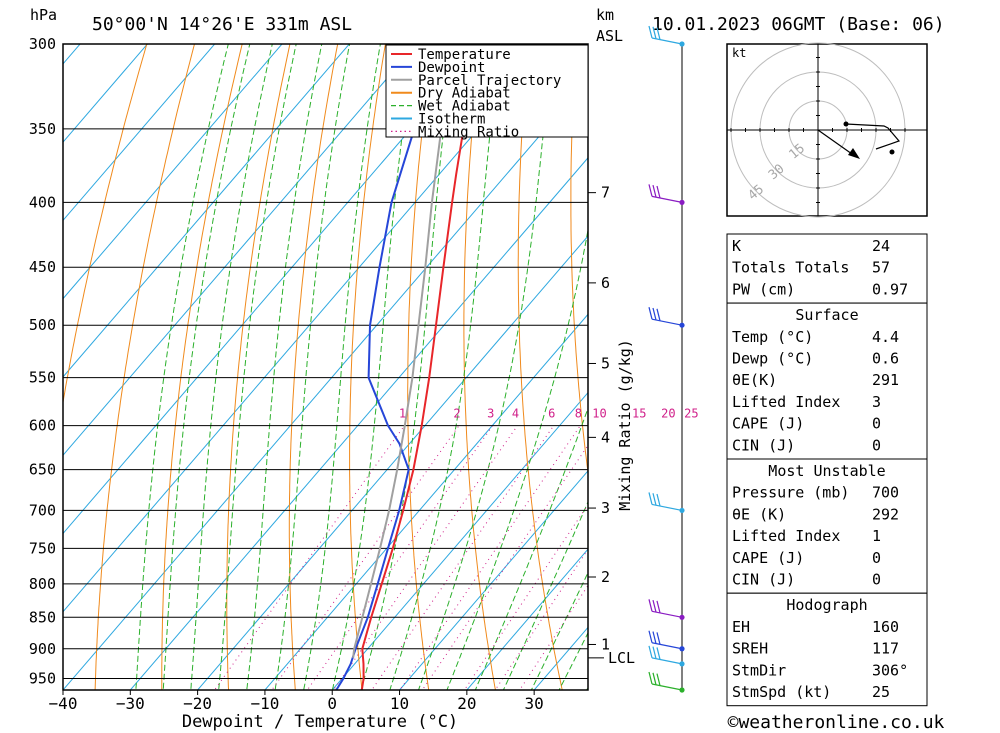 This screenshot has height=733, width=1000. What do you see at coordinates (668, 414) in the screenshot?
I see `mixing-ratio-label: 20` at bounding box center [668, 414].